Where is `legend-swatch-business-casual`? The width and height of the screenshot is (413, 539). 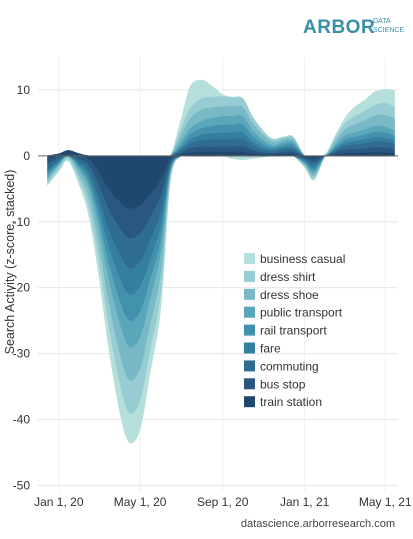
legend-swatch-business-casual is located at coordinates (249, 258).